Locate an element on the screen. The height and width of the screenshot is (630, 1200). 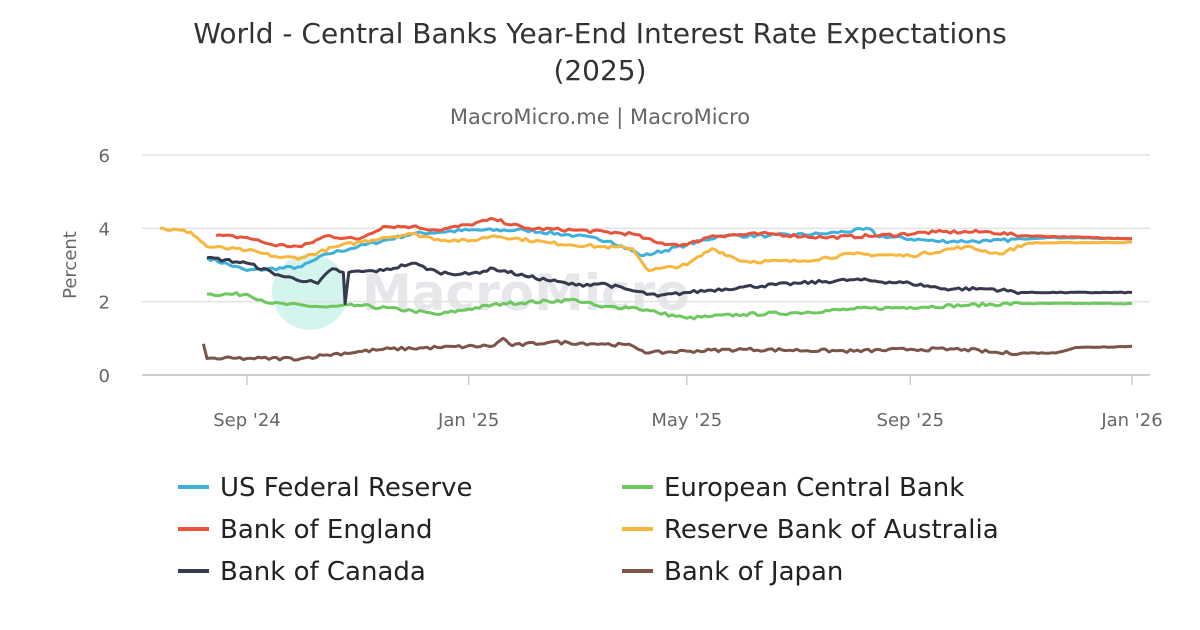
y-tick-label: 0 is located at coordinates (104, 376).